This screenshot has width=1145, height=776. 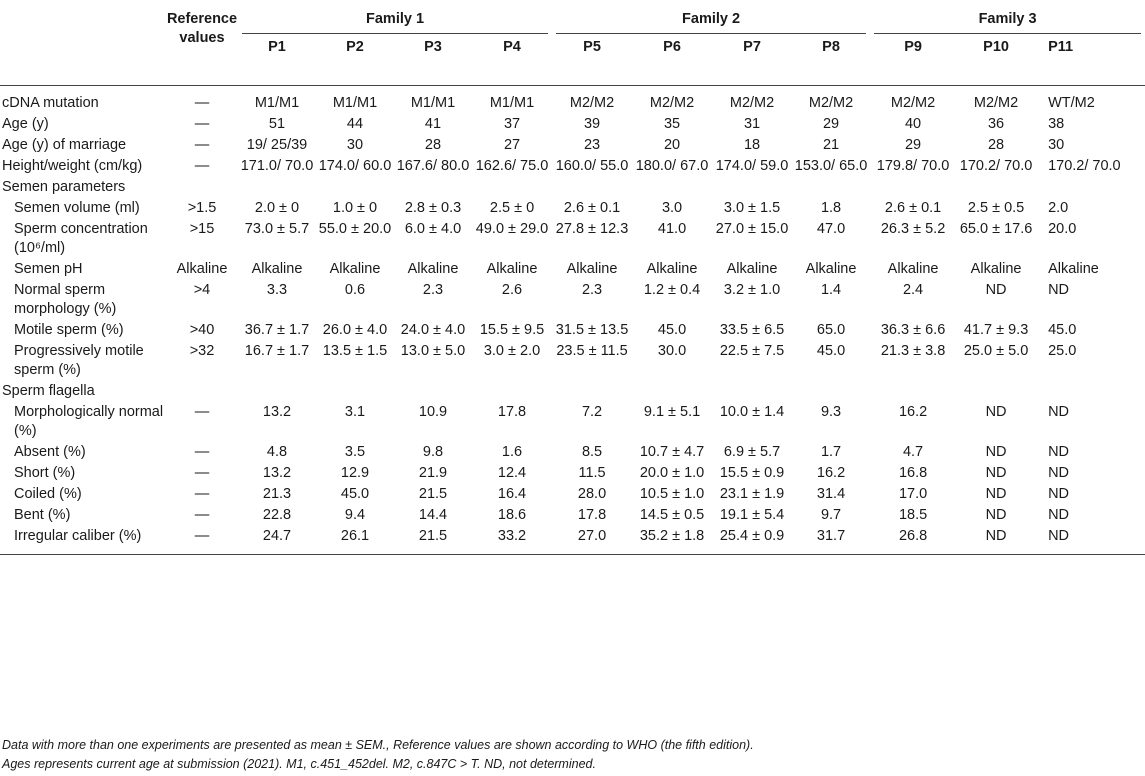 What do you see at coordinates (202, 269) in the screenshot?
I see `reference-value: Alkaline` at bounding box center [202, 269].